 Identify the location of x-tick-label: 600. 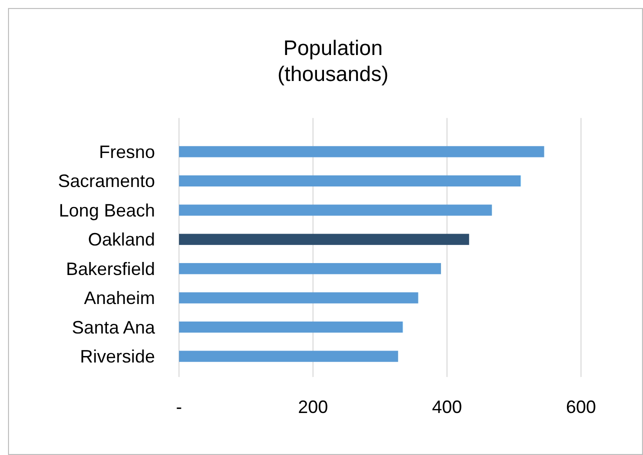
(581, 407).